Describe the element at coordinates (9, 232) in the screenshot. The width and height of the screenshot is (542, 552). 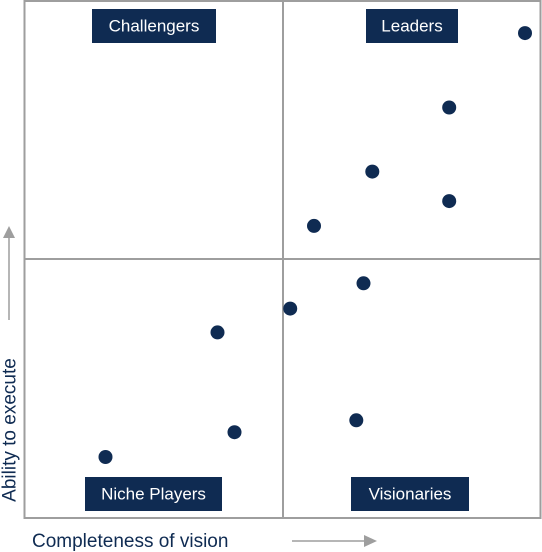
I see `arrow-up-icon` at that location.